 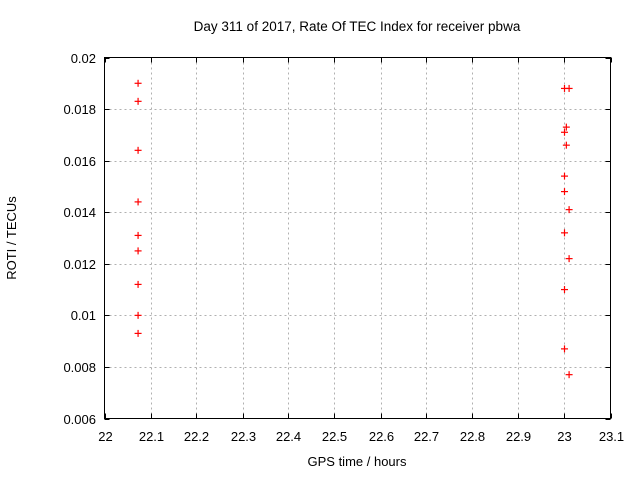 I want to click on y-tick-label: 0.01, so click(x=83, y=315).